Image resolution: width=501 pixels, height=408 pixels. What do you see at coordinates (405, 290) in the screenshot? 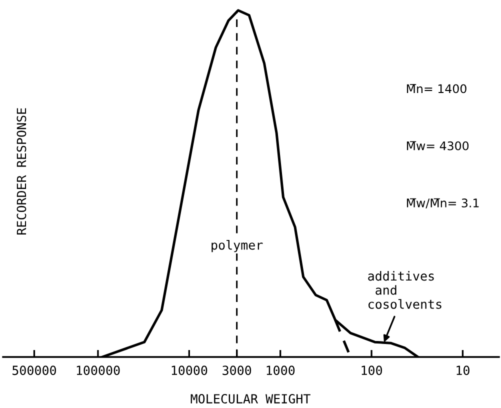
I see `annotation: additives and cosolvents` at bounding box center [405, 290].